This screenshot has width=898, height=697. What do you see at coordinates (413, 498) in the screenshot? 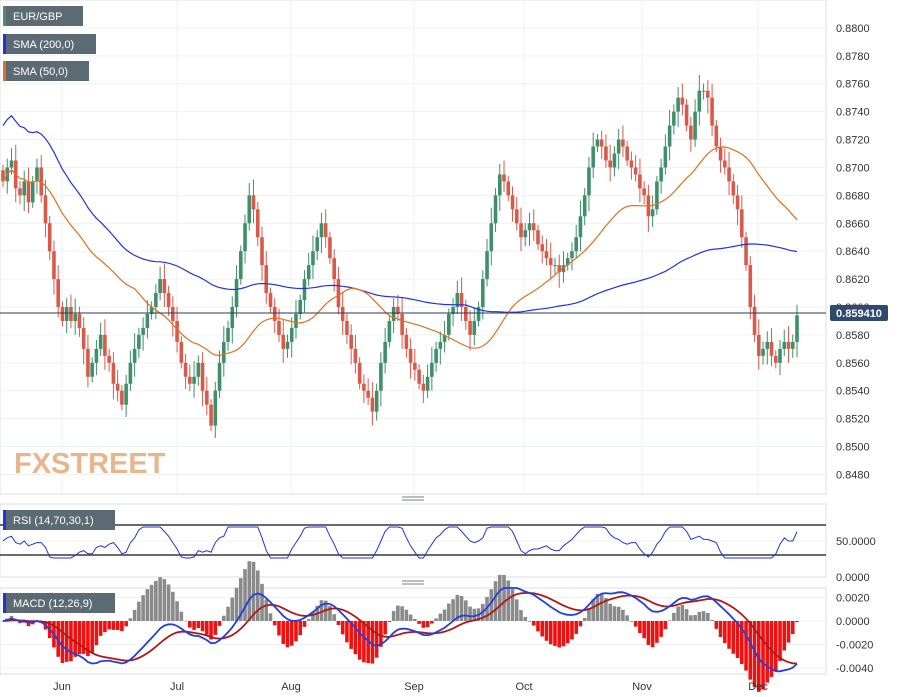
I see `panel-resize-handle` at bounding box center [413, 498].